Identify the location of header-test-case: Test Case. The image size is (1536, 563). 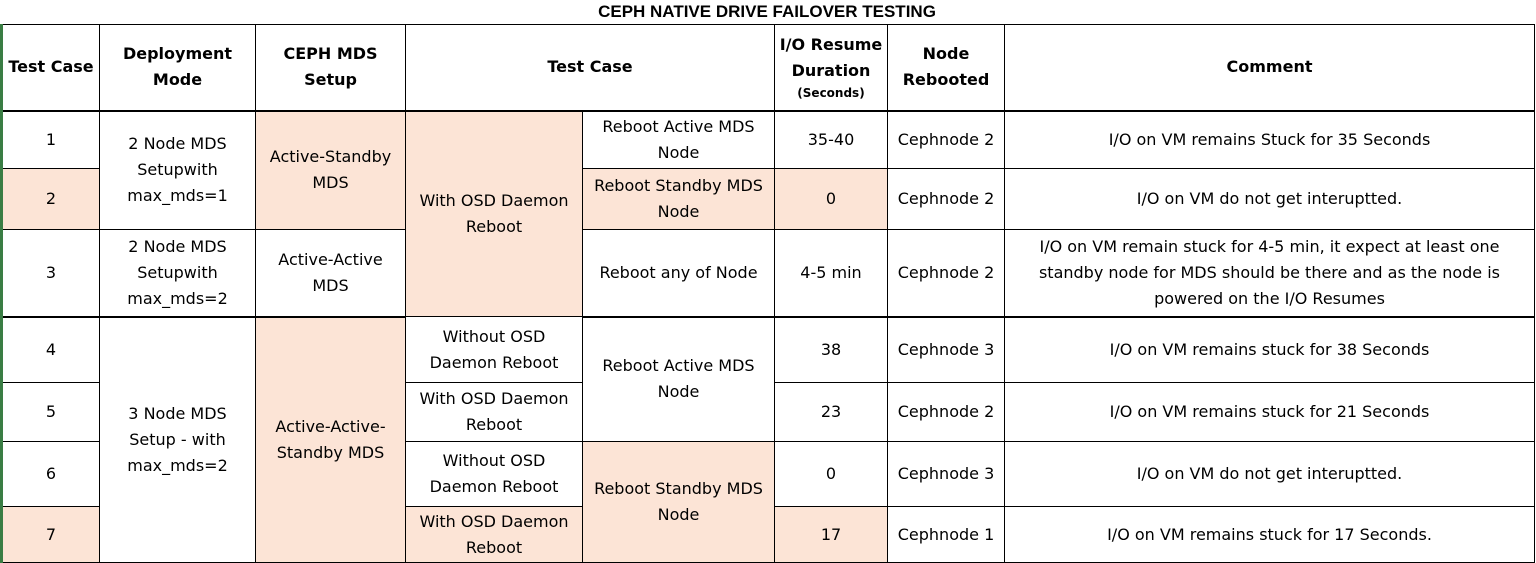
(590, 68).